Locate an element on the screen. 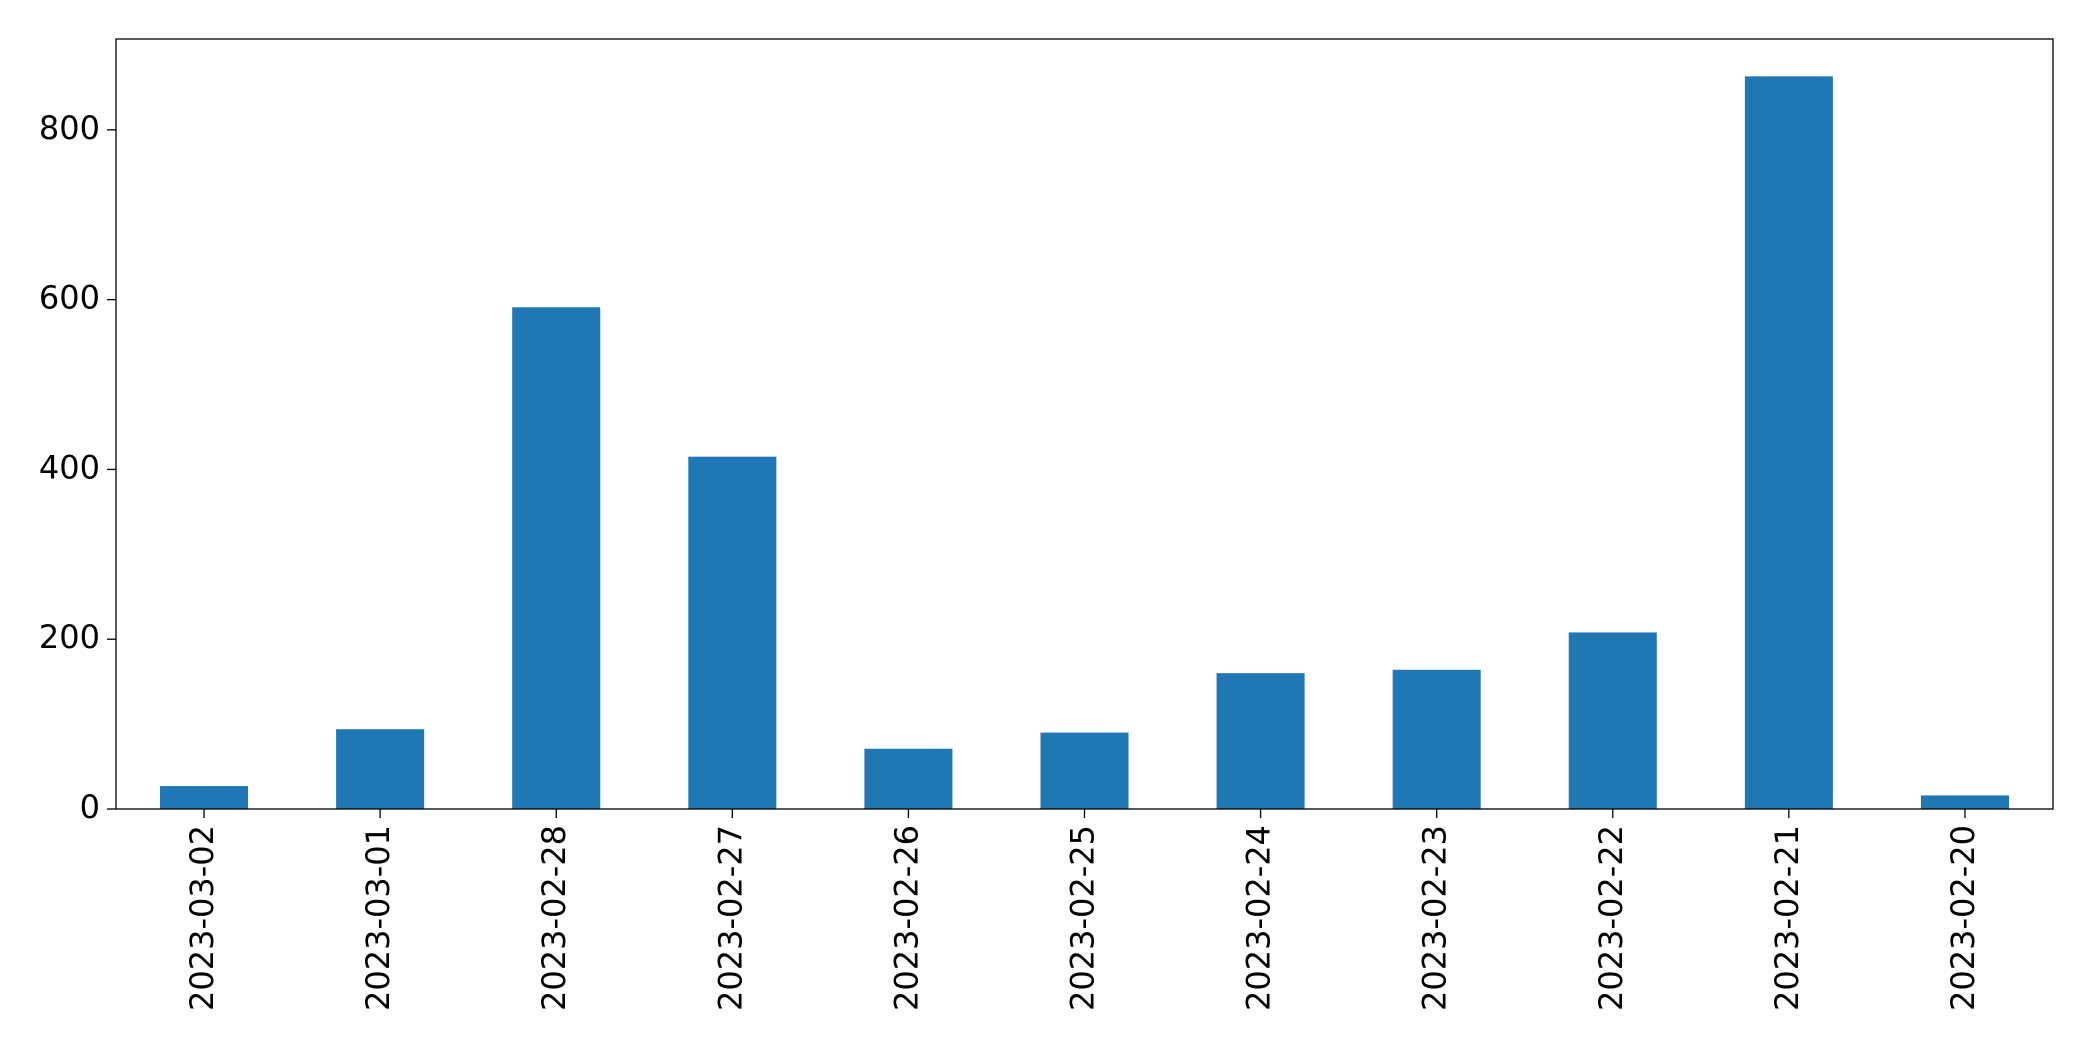  y-tick-label: 800 is located at coordinates (69, 128).